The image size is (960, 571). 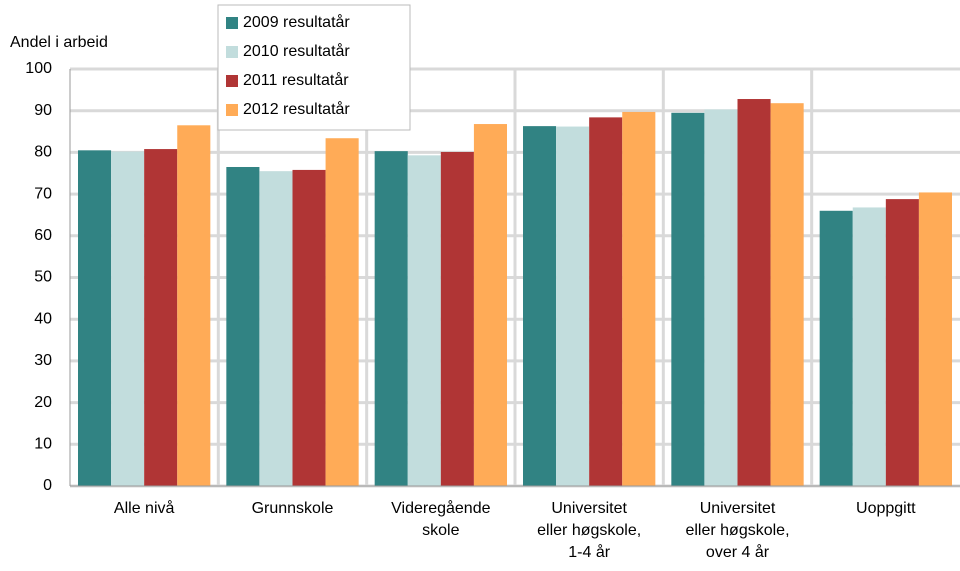 I want to click on x-tick-label: Universitet eller høgskole, over 4 år, so click(x=737, y=530).